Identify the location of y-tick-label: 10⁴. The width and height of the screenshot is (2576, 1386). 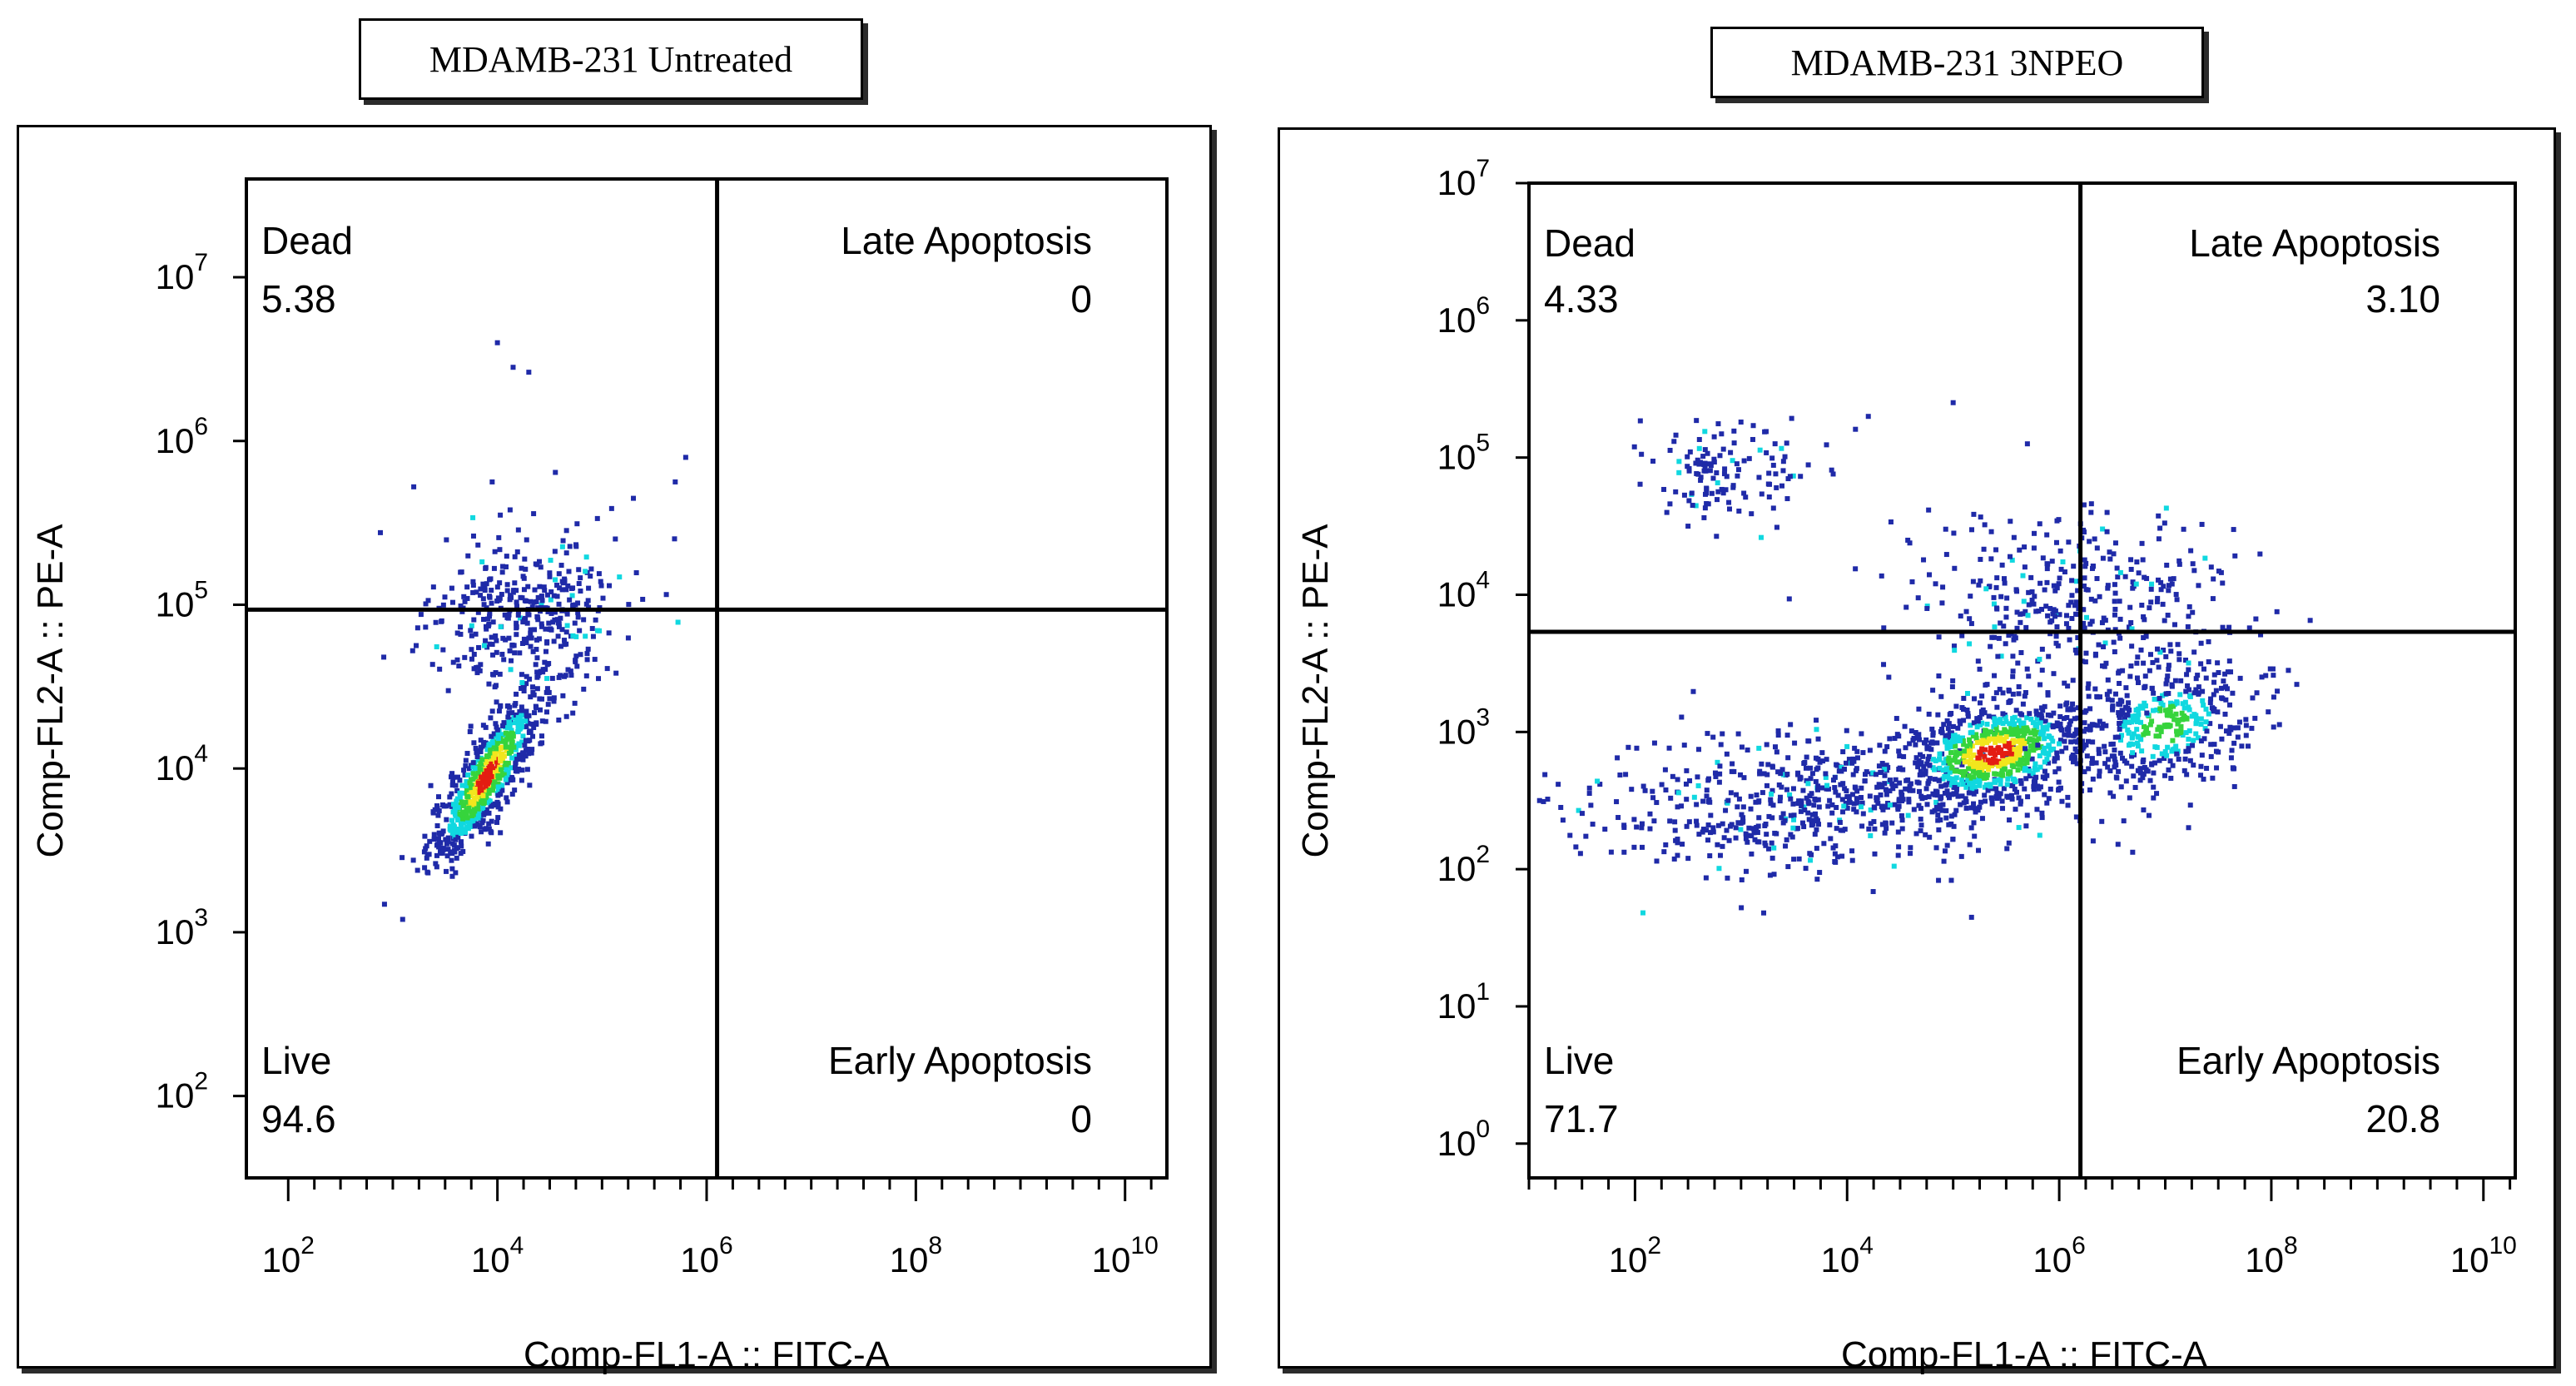
(1463, 590).